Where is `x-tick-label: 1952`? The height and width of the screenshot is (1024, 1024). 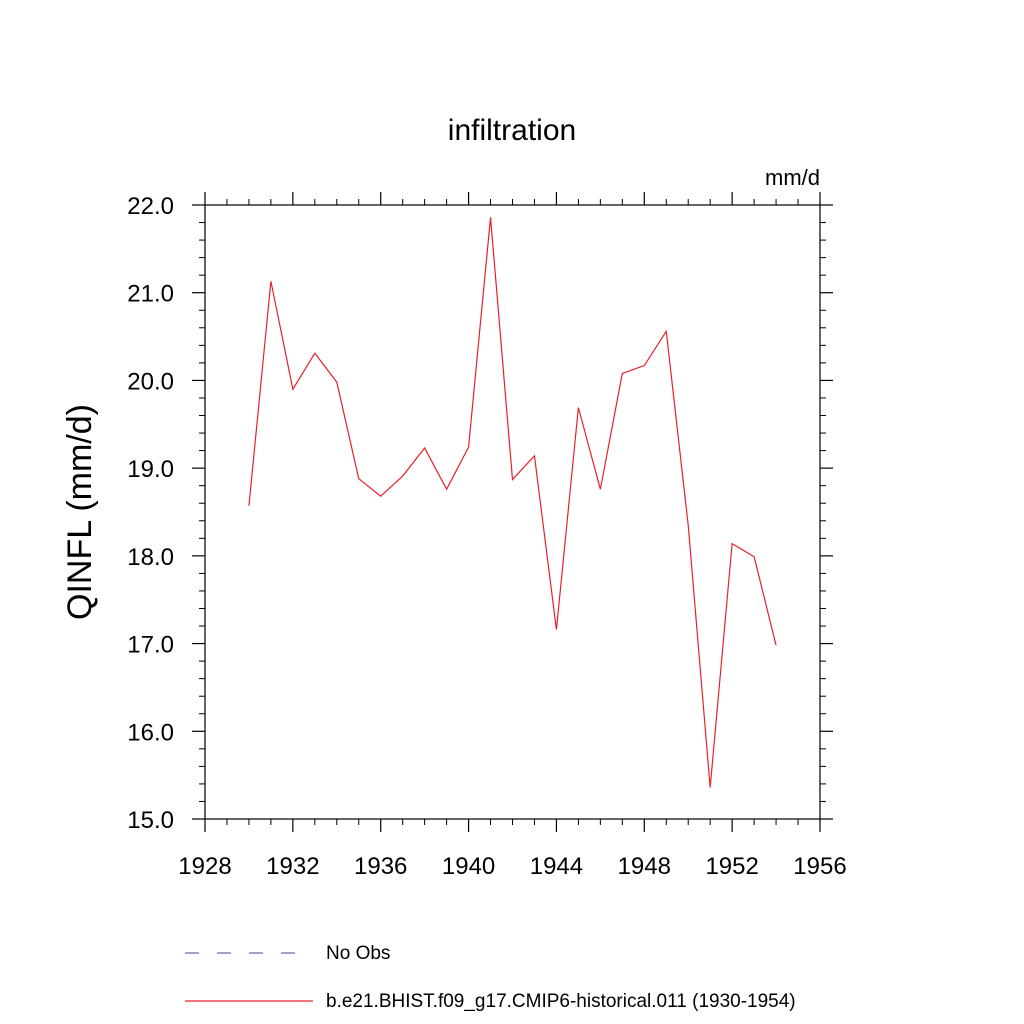 x-tick-label: 1952 is located at coordinates (731, 866).